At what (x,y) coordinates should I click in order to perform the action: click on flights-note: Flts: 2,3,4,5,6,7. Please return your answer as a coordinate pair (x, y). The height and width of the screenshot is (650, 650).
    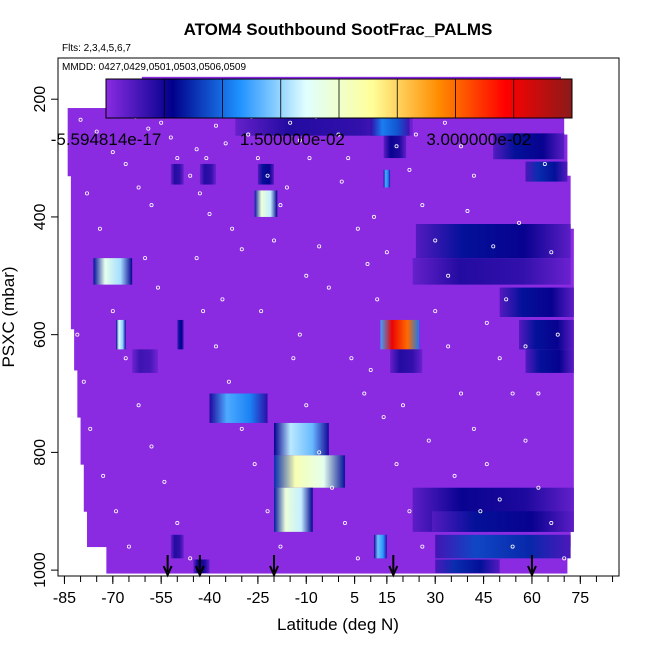
    Looking at the image, I should click on (96, 48).